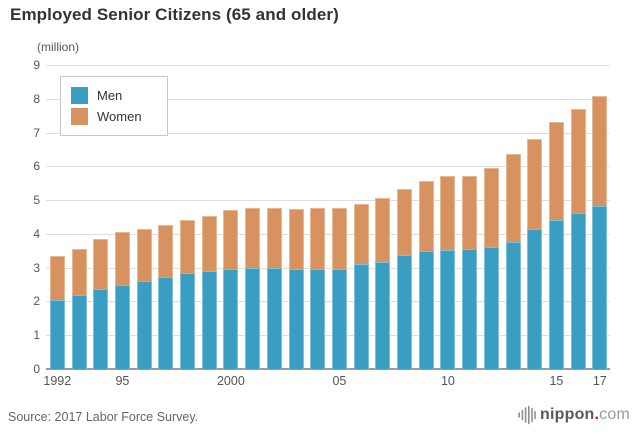  Describe the element at coordinates (470, 213) in the screenshot. I see `bar-2011-women` at that location.